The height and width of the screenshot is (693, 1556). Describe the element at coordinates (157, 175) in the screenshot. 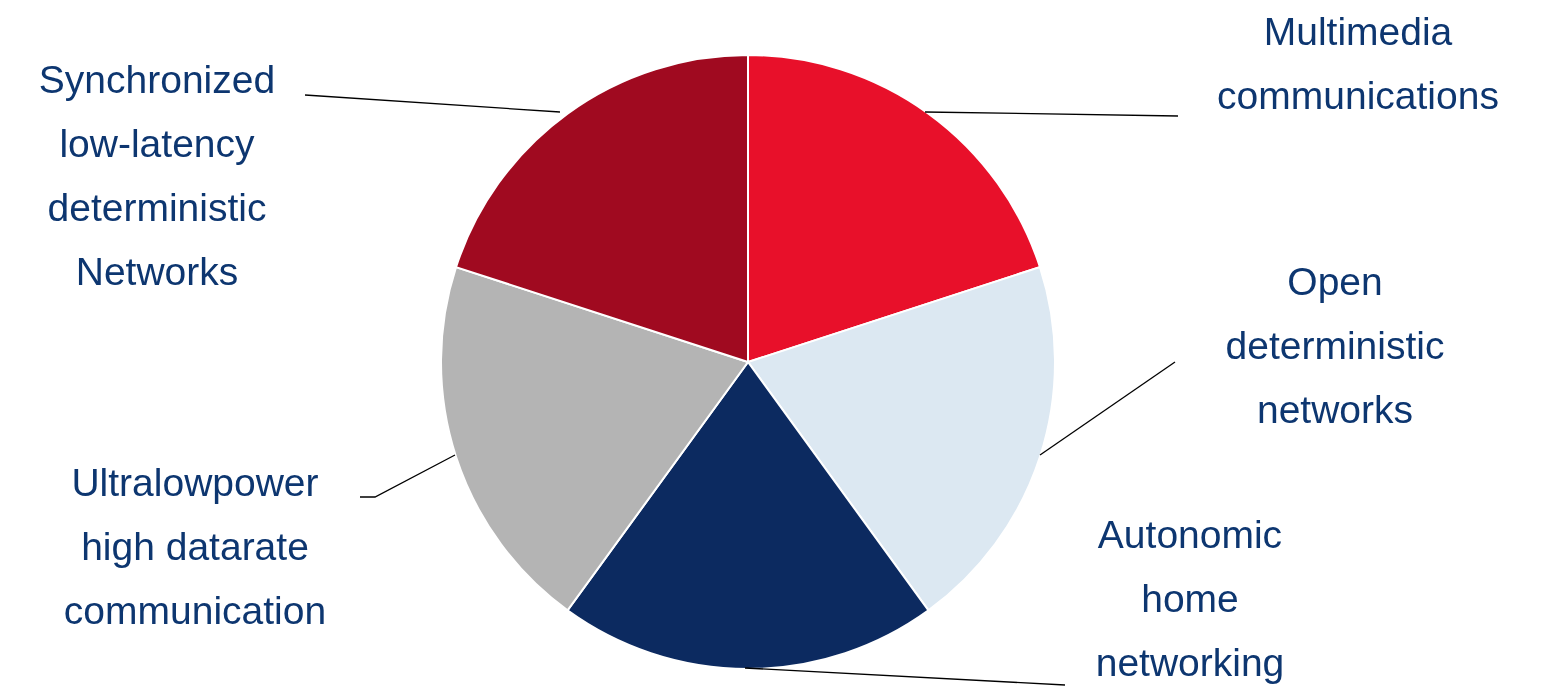

I see `slice-label: Synchronized low-latency deterministic Networks` at that location.